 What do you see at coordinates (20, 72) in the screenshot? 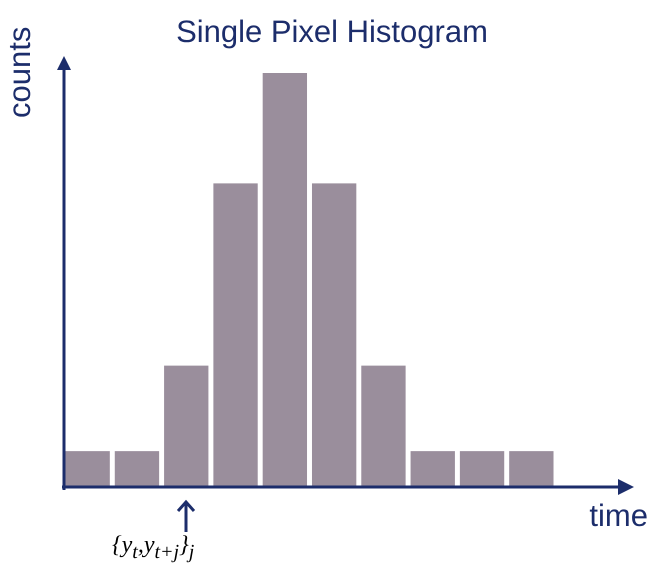
I see `y-axis-title: counts` at bounding box center [20, 72].